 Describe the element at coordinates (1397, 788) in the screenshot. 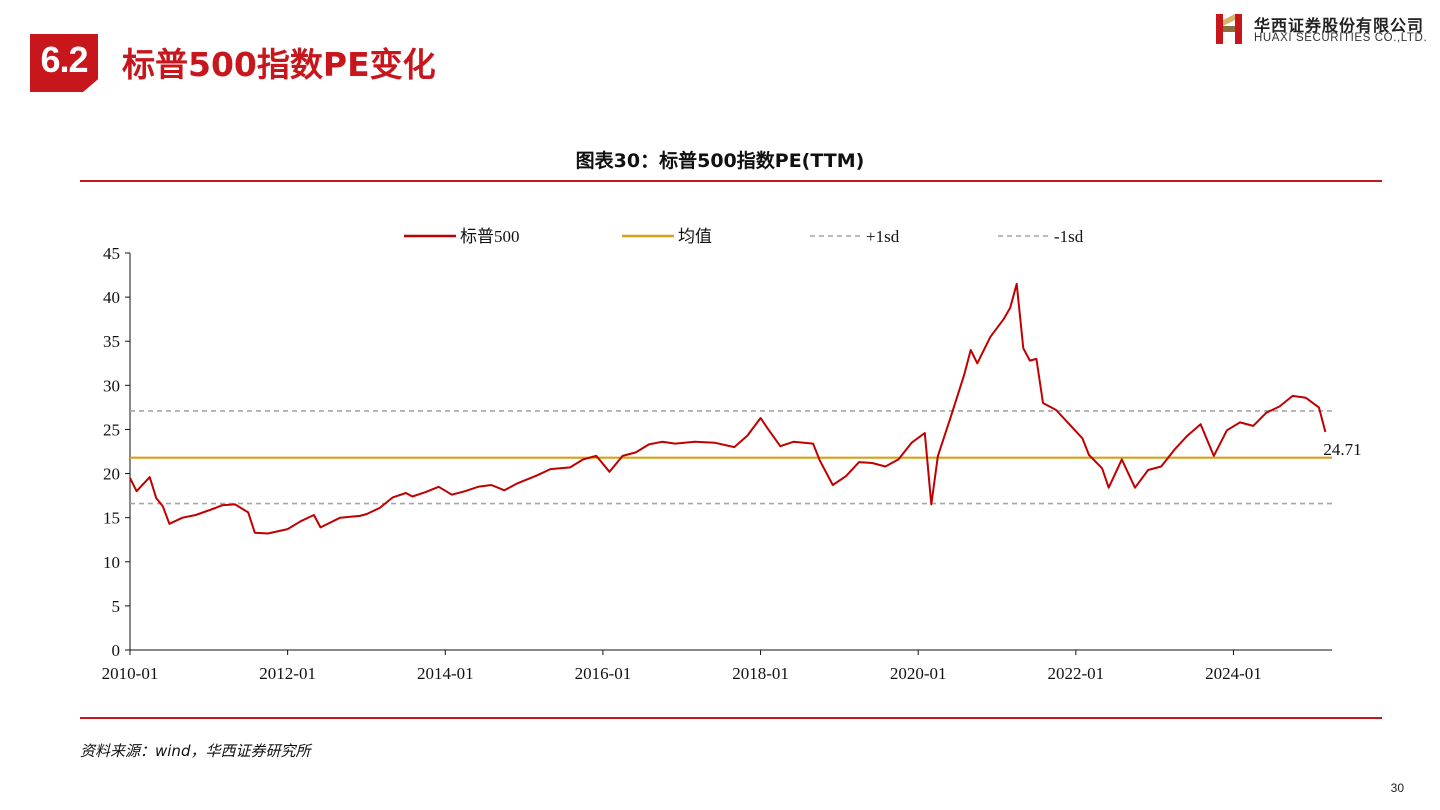

I see `page-number: 30` at that location.